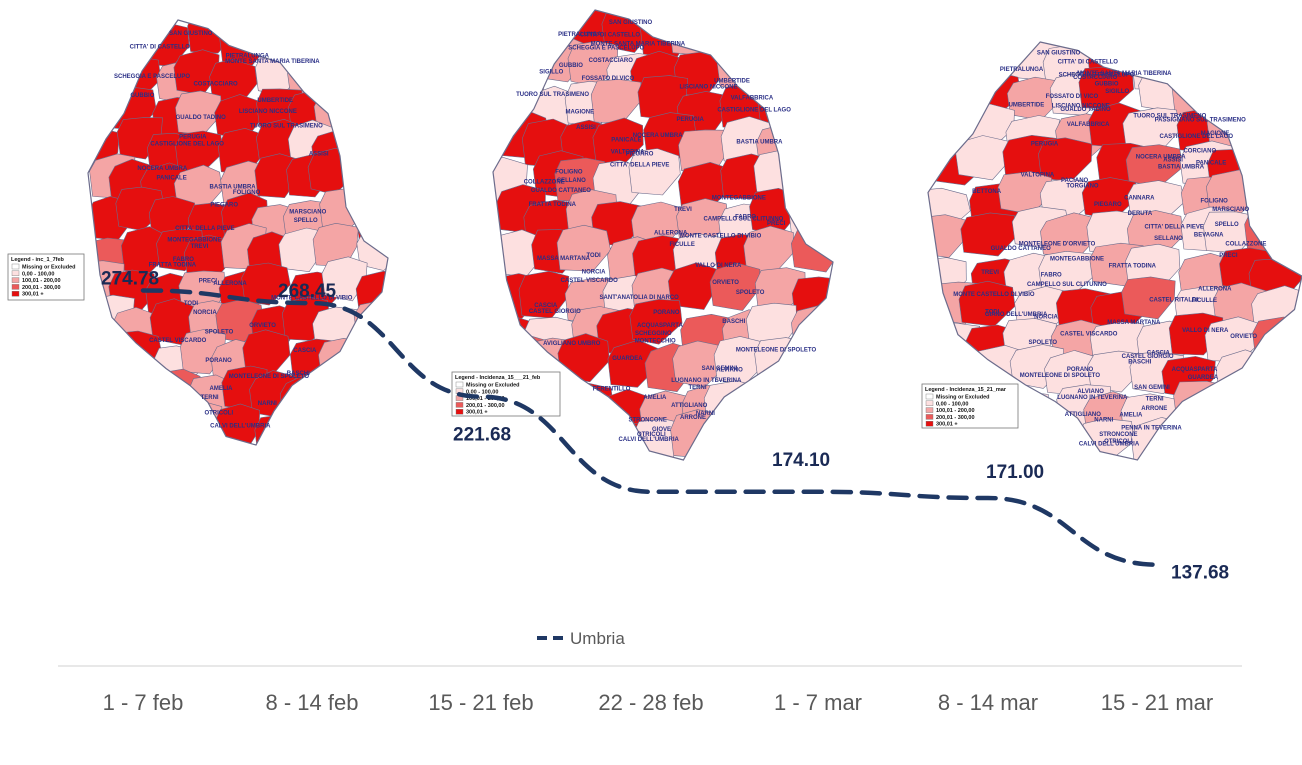 This screenshot has width=1302, height=765. Describe the element at coordinates (608, 79) in the screenshot. I see `municipality-label: FOSSATO DI VICO` at that location.